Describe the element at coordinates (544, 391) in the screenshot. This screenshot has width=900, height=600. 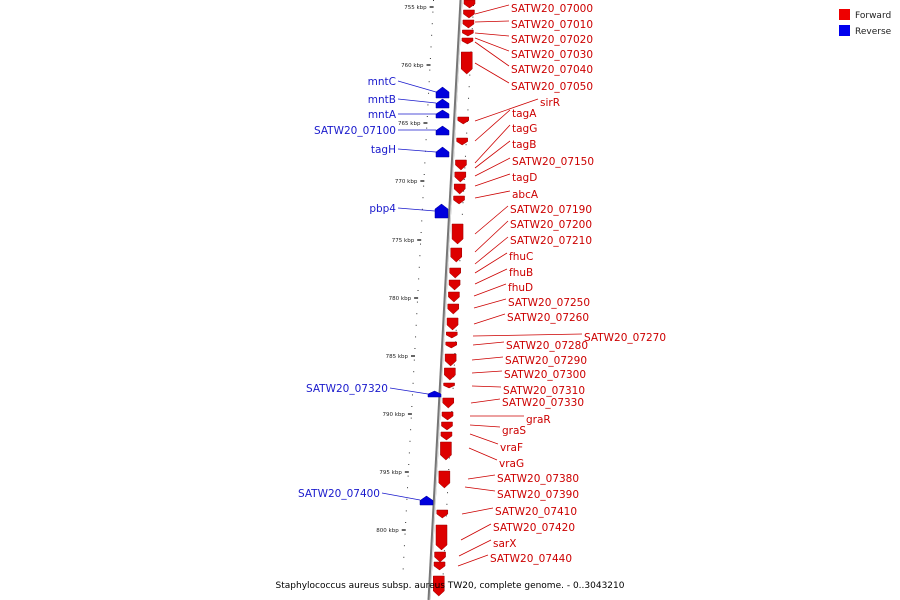
I see `forward-gene-label: SATW20_07310` at that location.